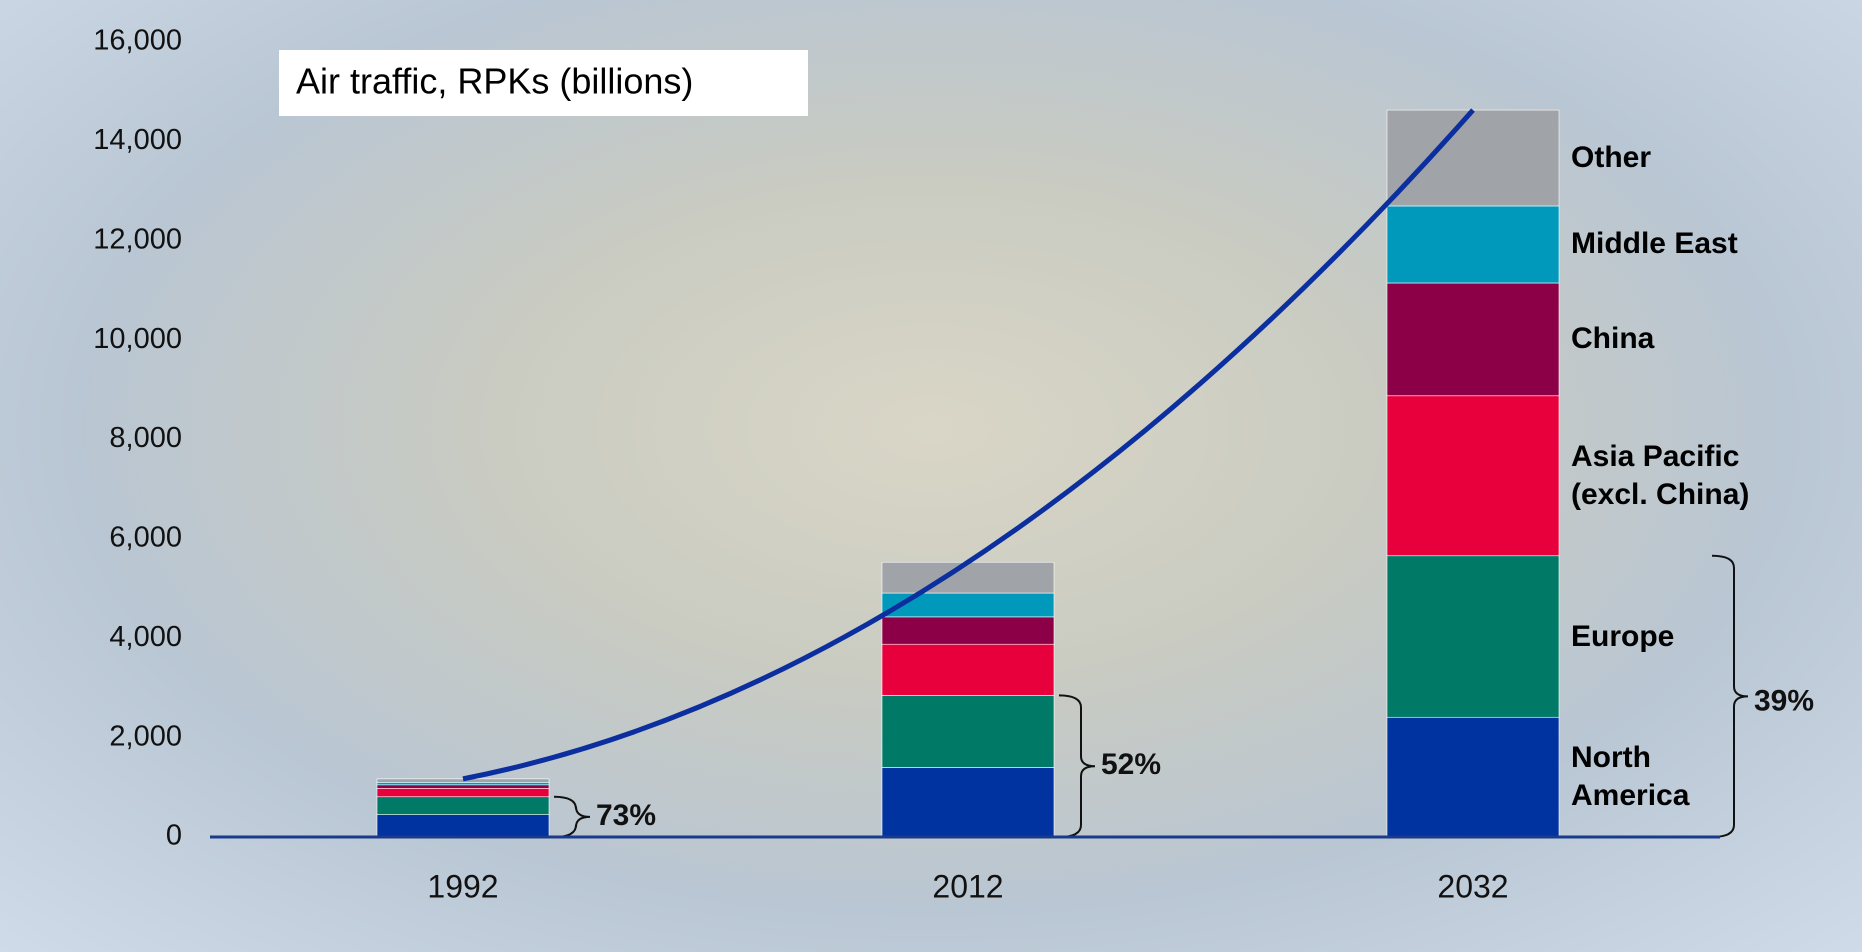  What do you see at coordinates (145, 637) in the screenshot?
I see `y-tick-label: 4,000` at bounding box center [145, 637].